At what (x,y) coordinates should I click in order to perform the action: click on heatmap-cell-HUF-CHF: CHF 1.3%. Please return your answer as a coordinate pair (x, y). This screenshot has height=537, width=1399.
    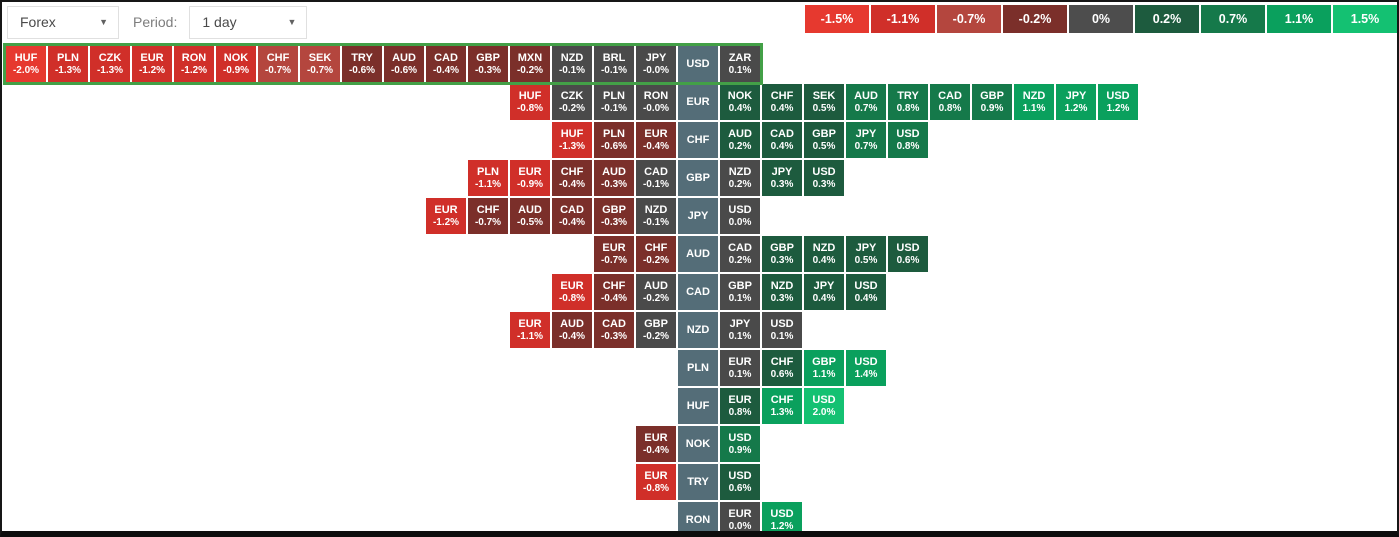
    Looking at the image, I should click on (782, 406).